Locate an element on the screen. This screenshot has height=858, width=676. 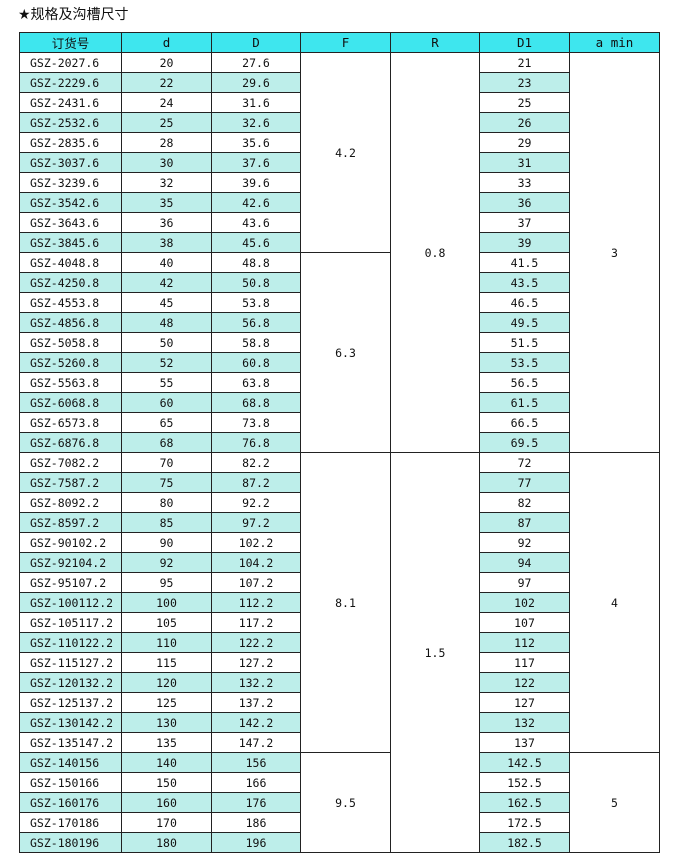
order-no-cell: GSZ-160176 is located at coordinates (70, 802).